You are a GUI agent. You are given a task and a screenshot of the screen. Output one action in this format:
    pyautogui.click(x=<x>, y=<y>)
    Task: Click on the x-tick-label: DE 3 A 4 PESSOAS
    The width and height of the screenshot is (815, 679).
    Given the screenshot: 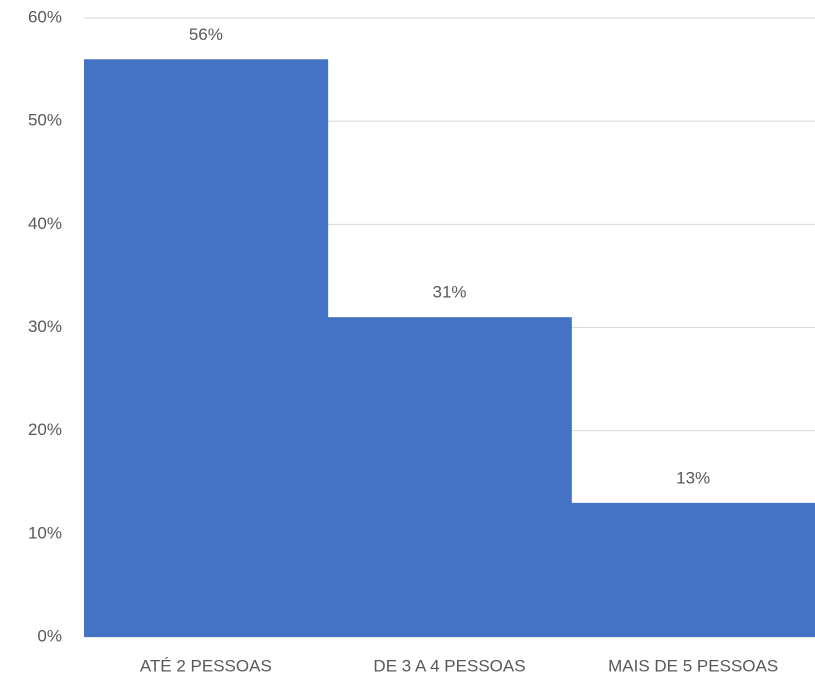 What is the action you would take?
    pyautogui.click(x=449, y=665)
    